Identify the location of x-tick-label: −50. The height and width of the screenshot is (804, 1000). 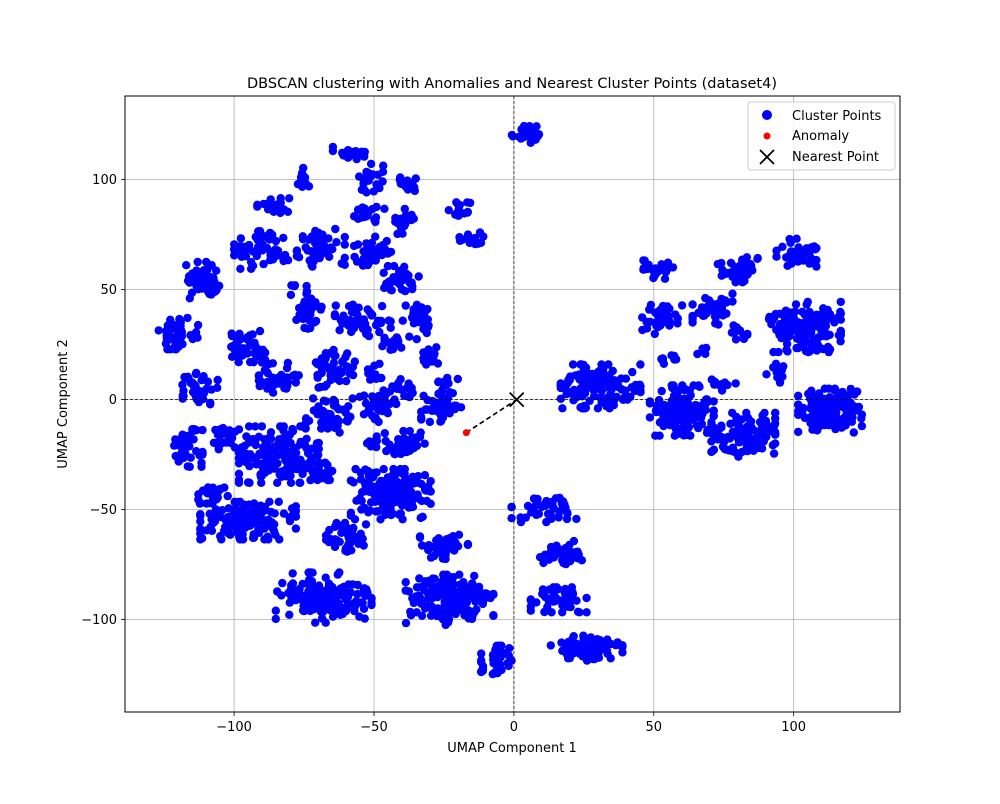
(373, 727).